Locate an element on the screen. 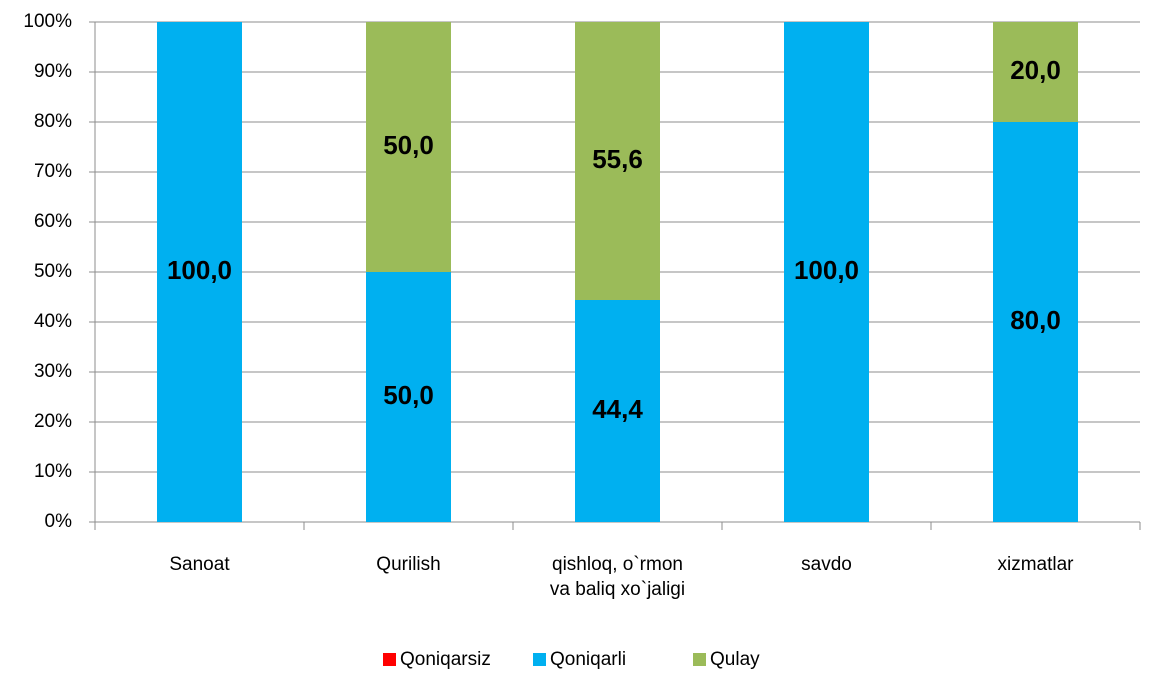 This screenshot has width=1151, height=674. data-label: 20,0 is located at coordinates (1035, 70).